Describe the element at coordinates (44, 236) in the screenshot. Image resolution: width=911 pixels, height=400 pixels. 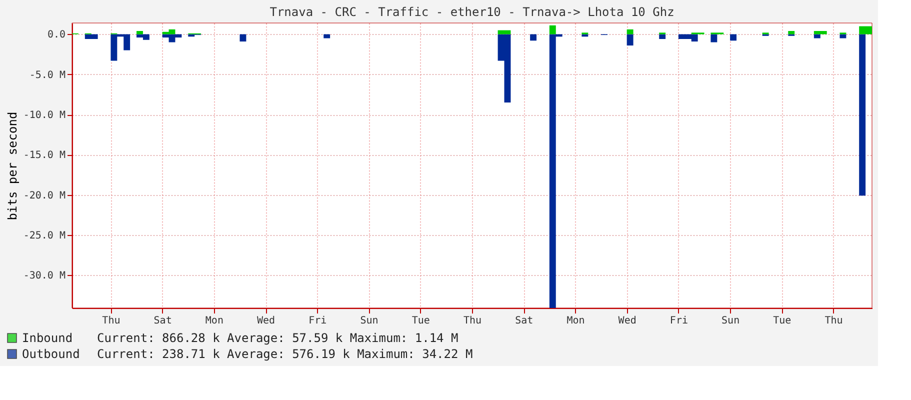
I see `y-tick-label: -25.0 M` at that location.